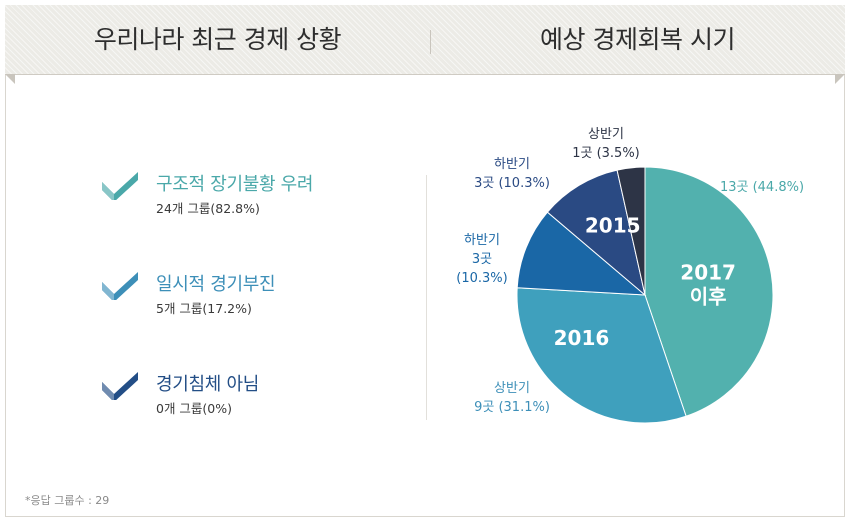  I want to click on status-item-detail: 24개 그룹(82.8%), so click(208, 208).